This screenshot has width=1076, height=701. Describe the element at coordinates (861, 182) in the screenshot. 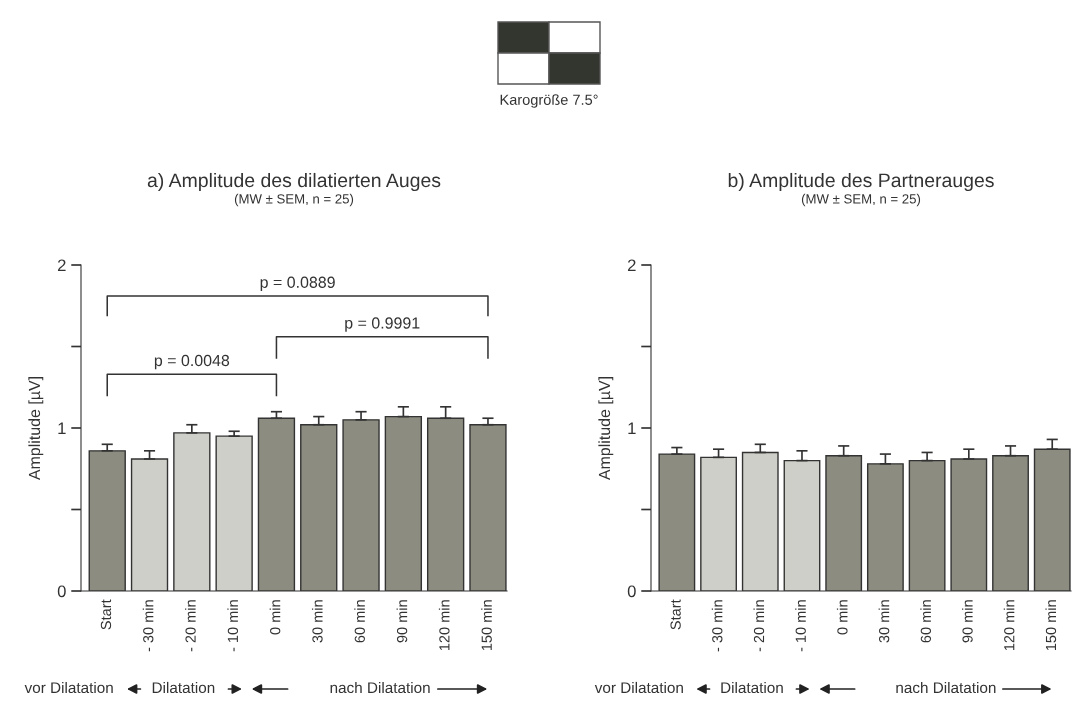

I see `chart-title: b) Amplitude des Partnerauges` at that location.